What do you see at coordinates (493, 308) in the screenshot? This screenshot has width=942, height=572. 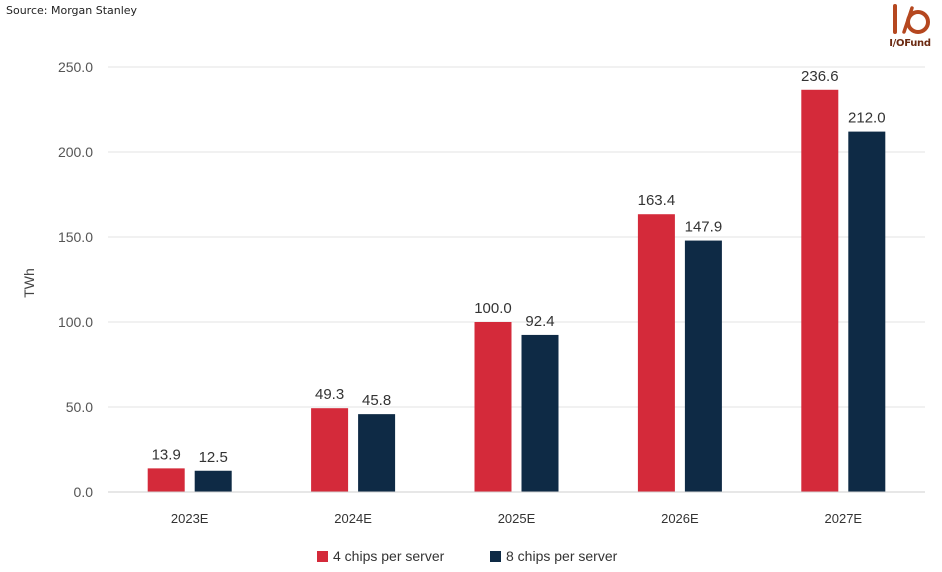 I see `data-label: 100.0` at bounding box center [493, 308].